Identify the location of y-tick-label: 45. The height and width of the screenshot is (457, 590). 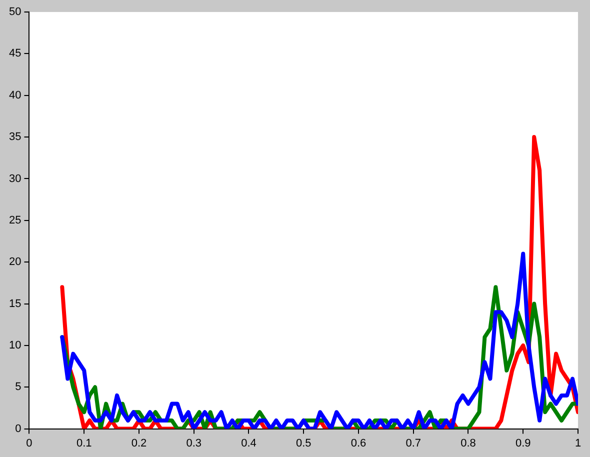
(15, 54).